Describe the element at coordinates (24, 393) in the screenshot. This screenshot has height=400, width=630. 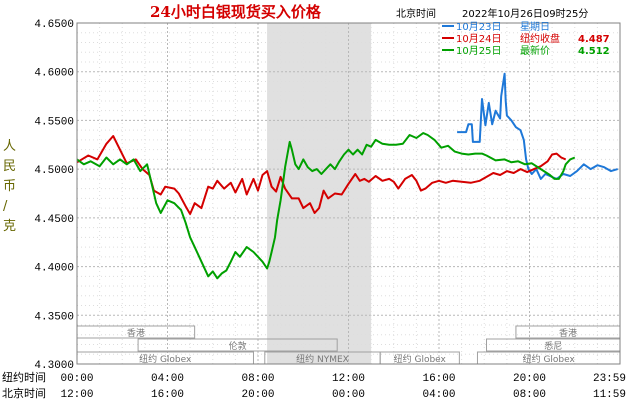
I see `bj-time-row-label: 北京时间` at that location.